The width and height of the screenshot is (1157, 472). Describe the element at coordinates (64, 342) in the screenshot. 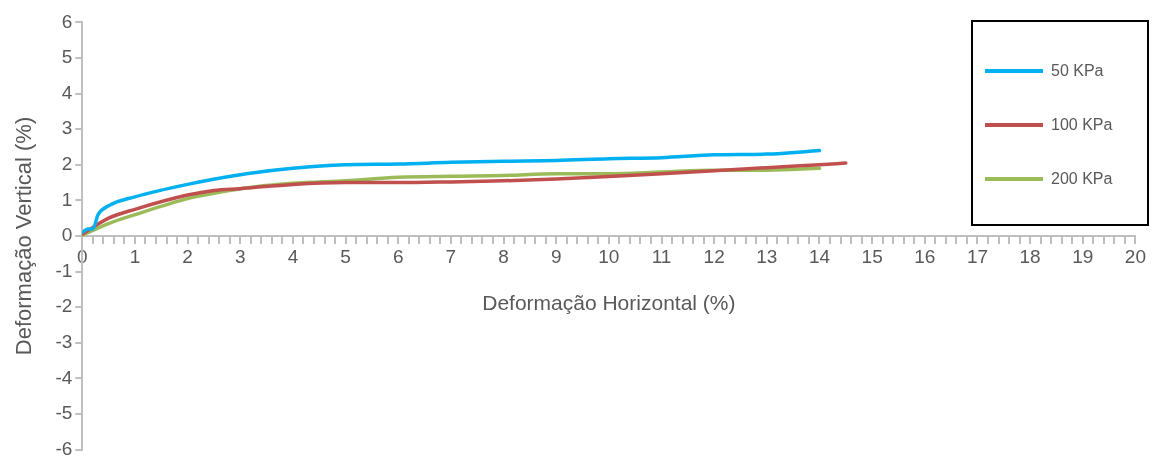

I see `y-tick-label: -3` at that location.